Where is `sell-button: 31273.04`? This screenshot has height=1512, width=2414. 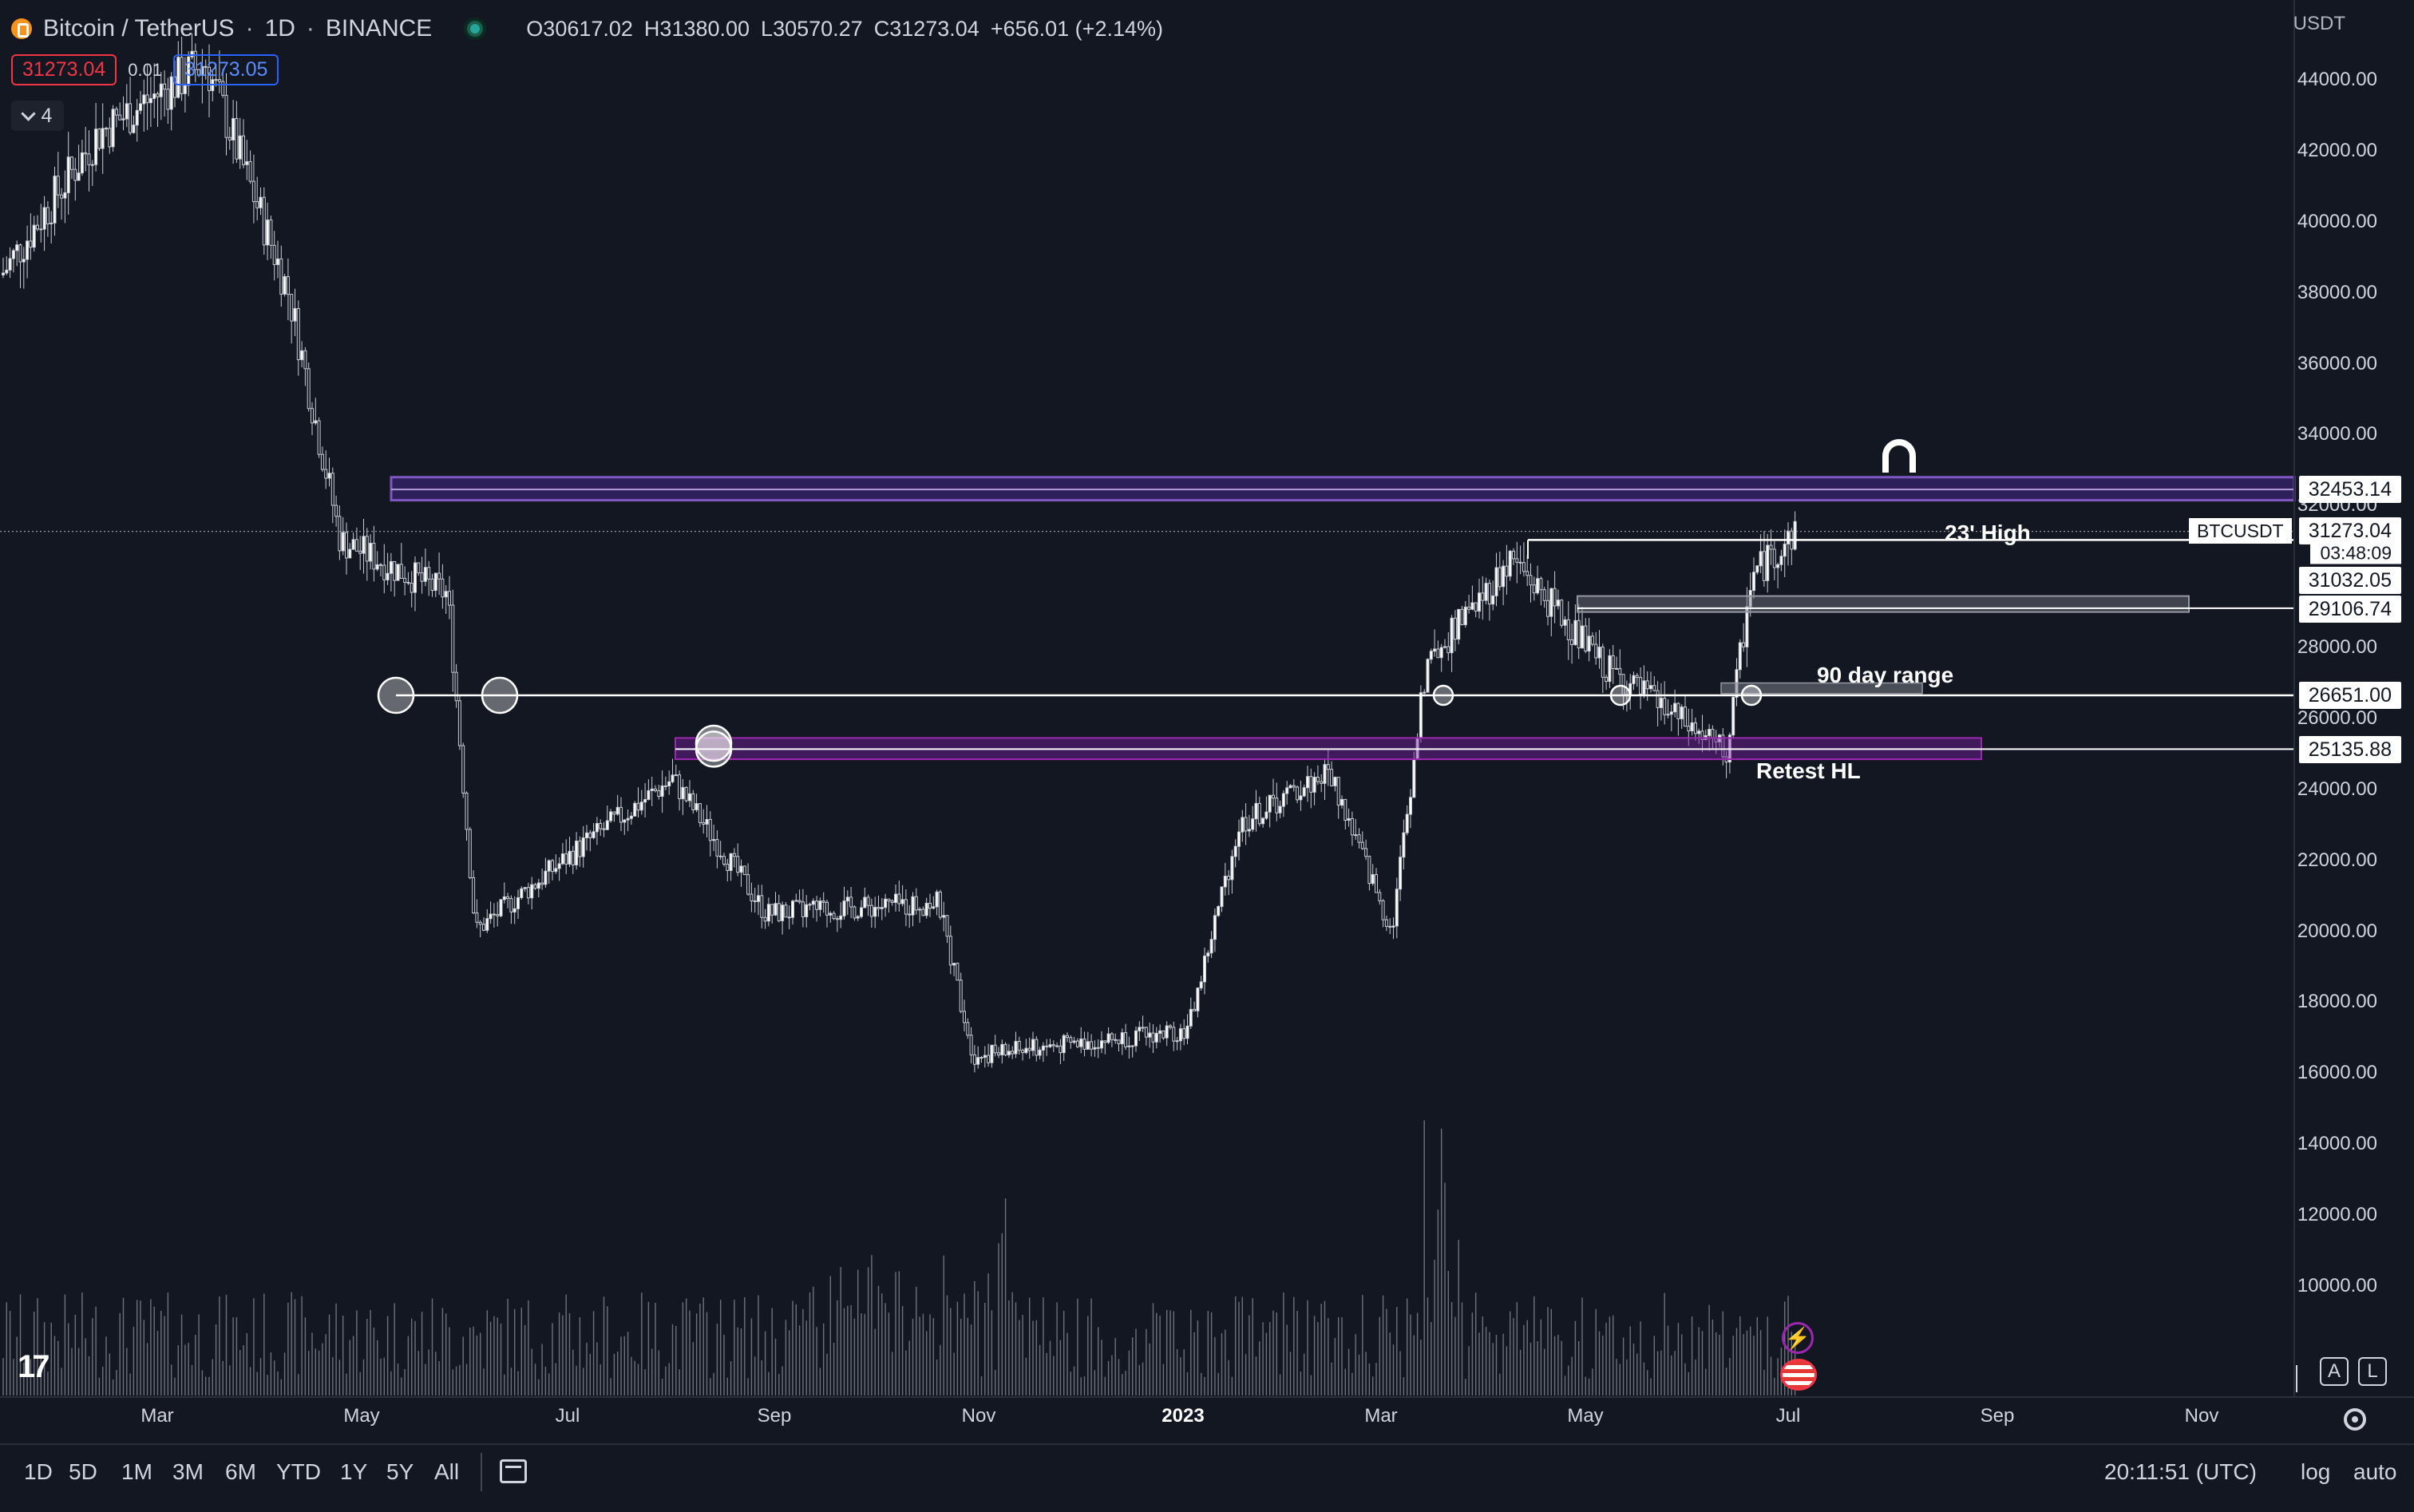
sell-button: 31273.04 is located at coordinates (64, 69).